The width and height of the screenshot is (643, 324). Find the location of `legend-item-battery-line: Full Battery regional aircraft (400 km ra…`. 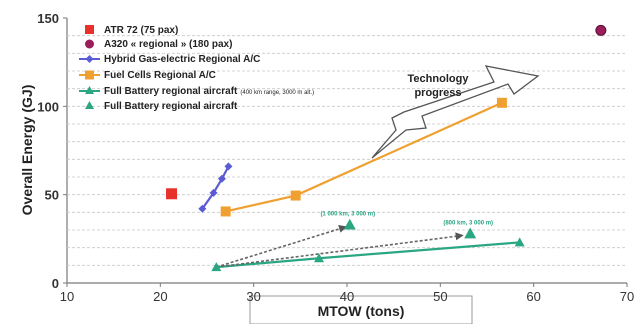

legend-item-battery-line: Full Battery regional aircraft (400 km ra… is located at coordinates (196, 91).